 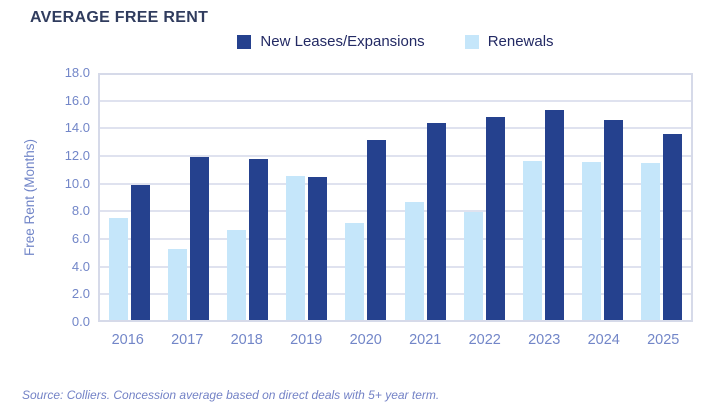 I want to click on x-label-2019: 2019, so click(x=306, y=340).